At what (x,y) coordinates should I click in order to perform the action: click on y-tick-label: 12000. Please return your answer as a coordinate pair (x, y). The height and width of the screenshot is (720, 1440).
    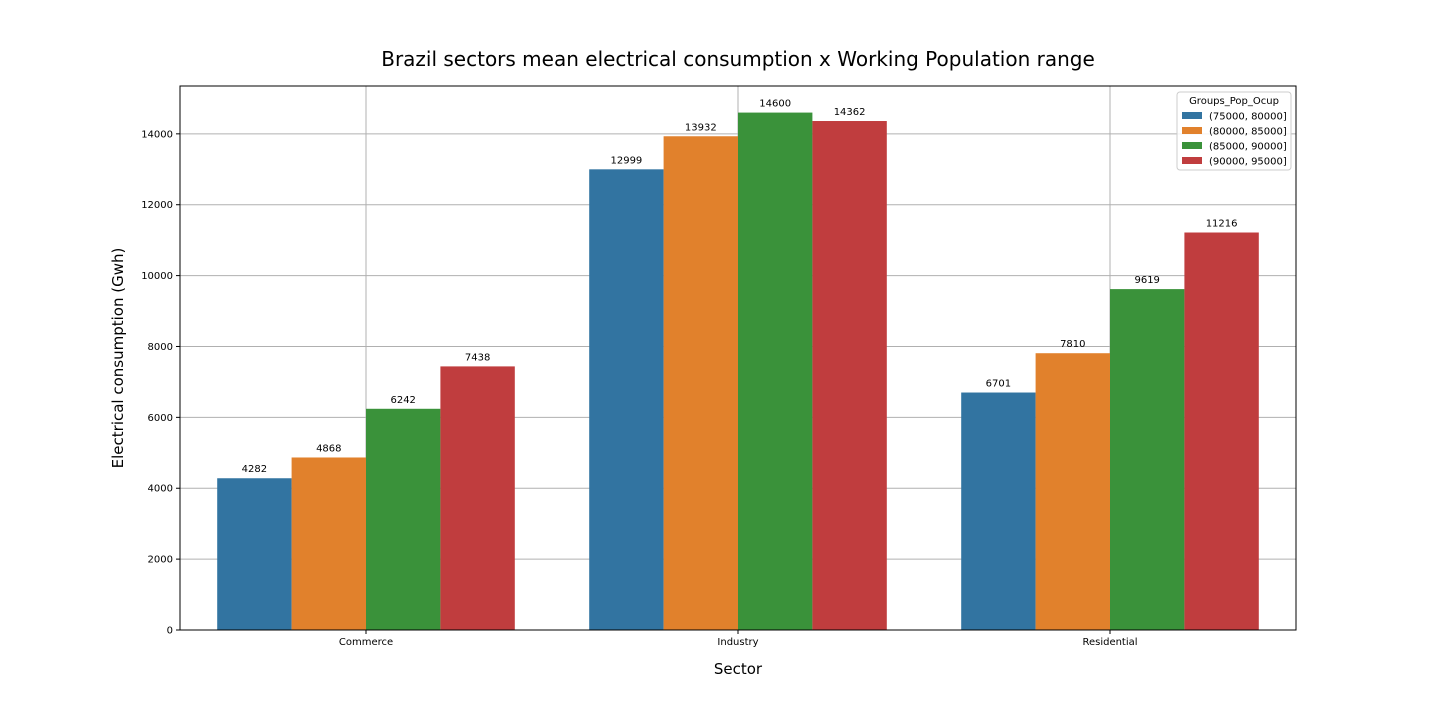
    Looking at the image, I should click on (157, 205).